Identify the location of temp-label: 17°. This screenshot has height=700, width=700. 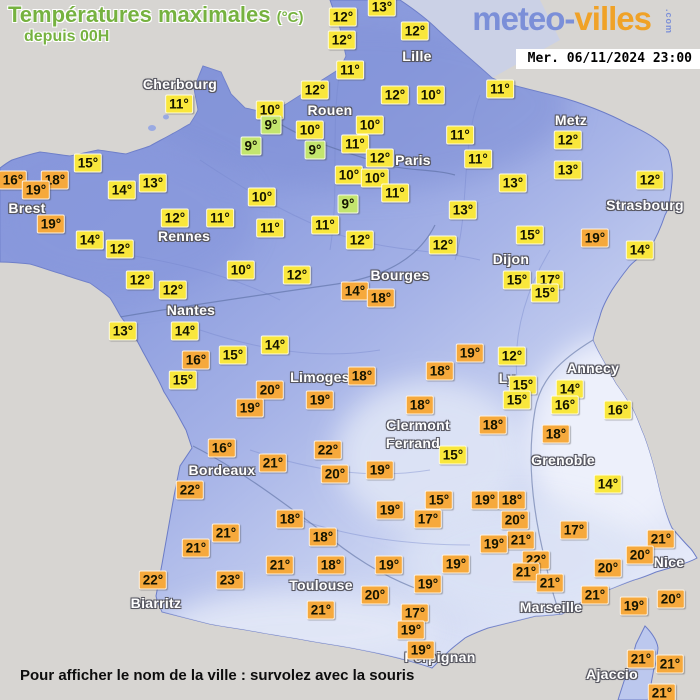
(574, 530).